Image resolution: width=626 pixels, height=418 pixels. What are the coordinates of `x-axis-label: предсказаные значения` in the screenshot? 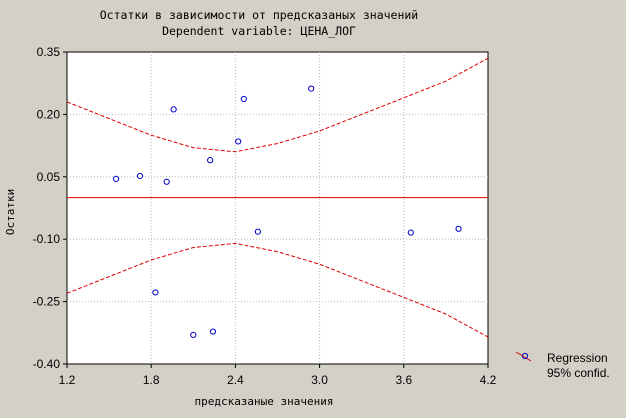 It's located at (263, 401).